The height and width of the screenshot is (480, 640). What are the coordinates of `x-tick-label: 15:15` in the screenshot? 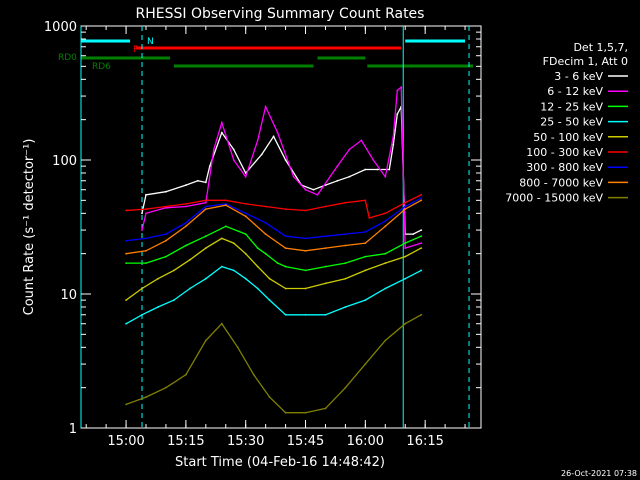 It's located at (185, 441).